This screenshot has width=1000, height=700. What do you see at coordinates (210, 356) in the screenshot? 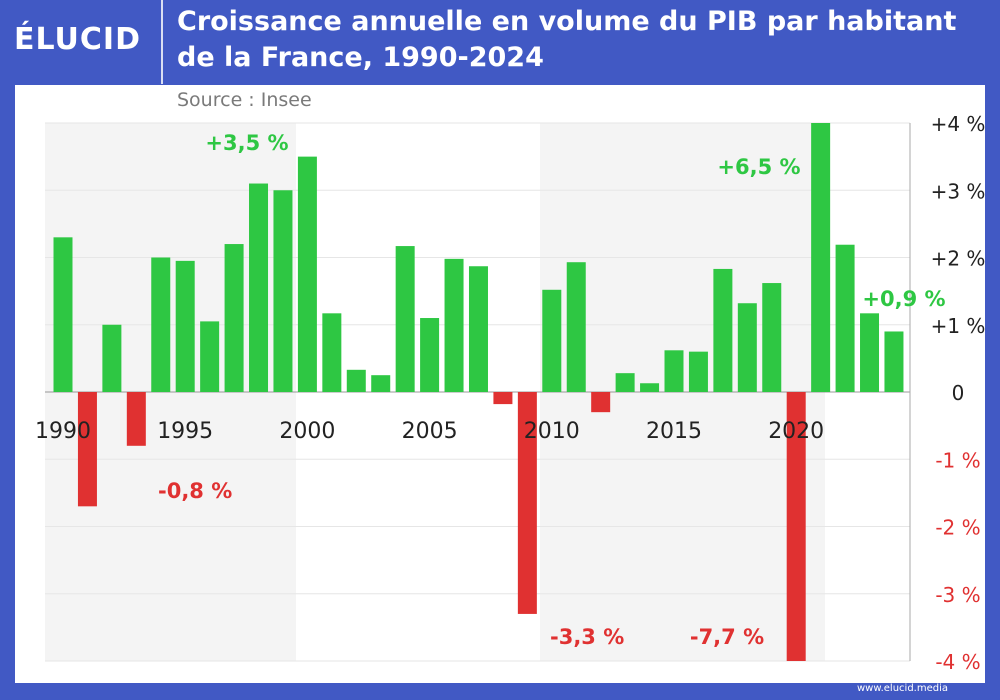
I see `bar-1996` at bounding box center [210, 356].